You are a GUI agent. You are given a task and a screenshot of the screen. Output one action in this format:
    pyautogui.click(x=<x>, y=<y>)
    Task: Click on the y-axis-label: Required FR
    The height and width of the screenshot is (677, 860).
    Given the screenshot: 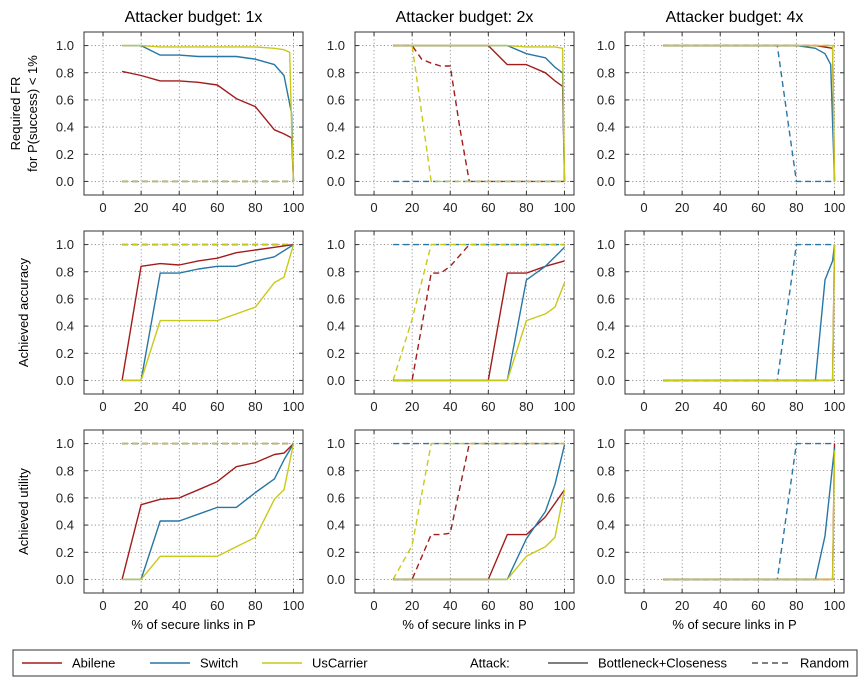 What is the action you would take?
    pyautogui.click(x=15, y=114)
    